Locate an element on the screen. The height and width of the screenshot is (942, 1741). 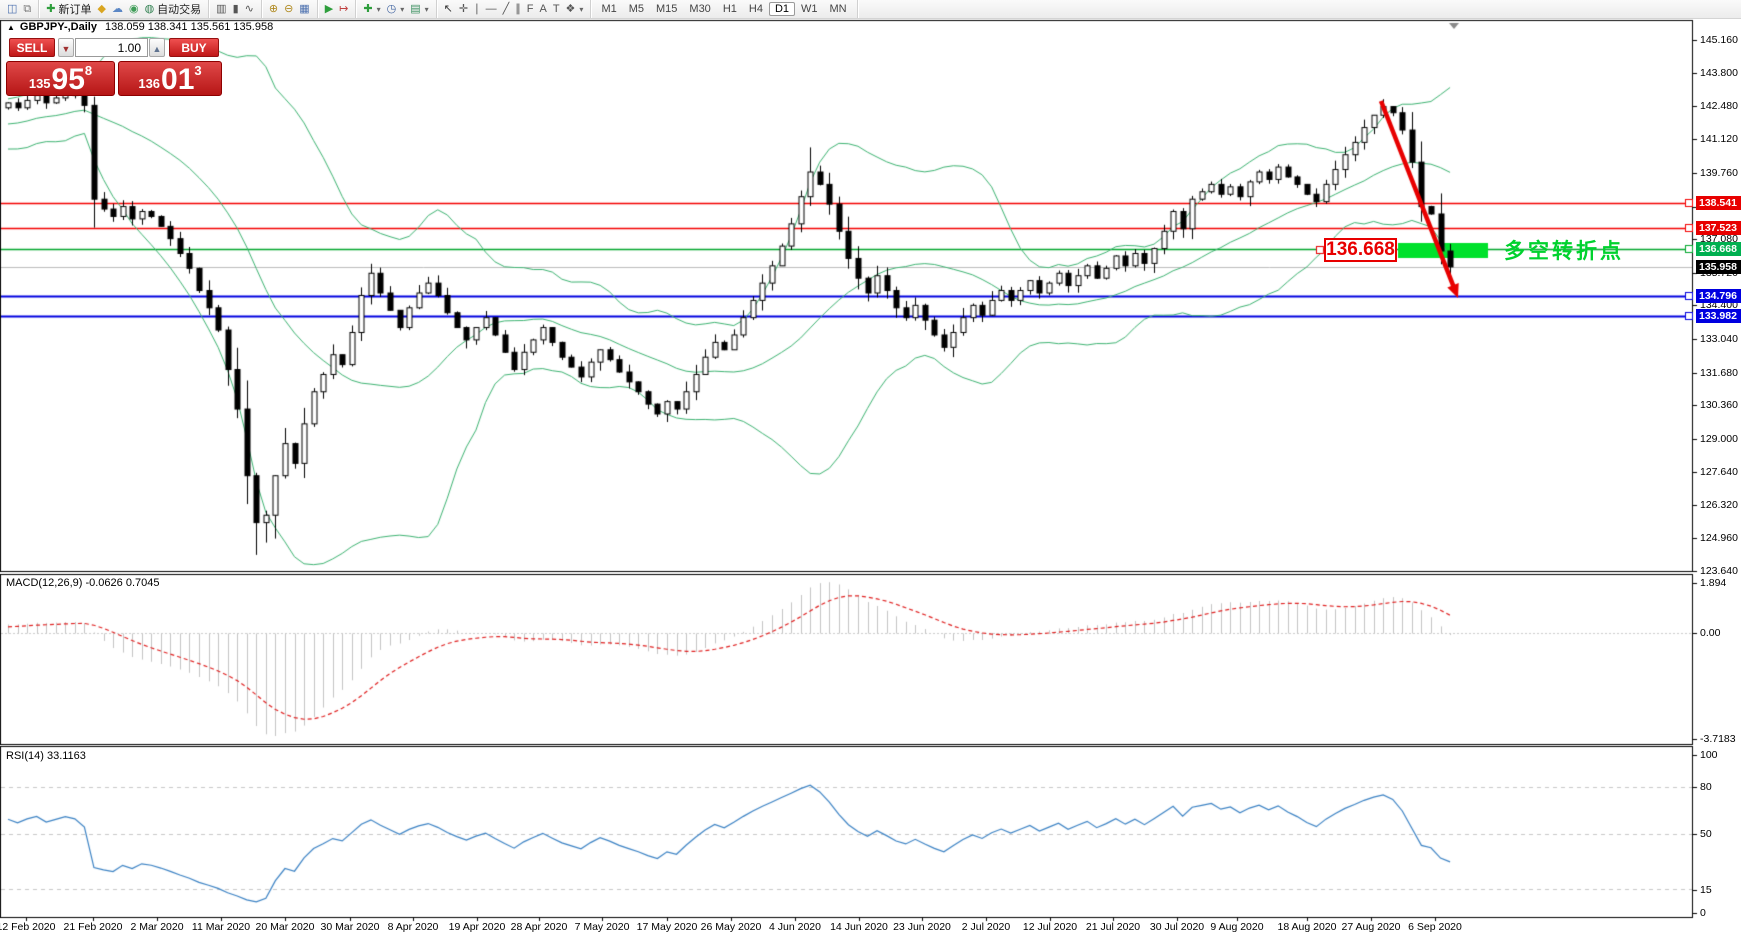
zoom-out-button: ⊖ is located at coordinates (288, 9).